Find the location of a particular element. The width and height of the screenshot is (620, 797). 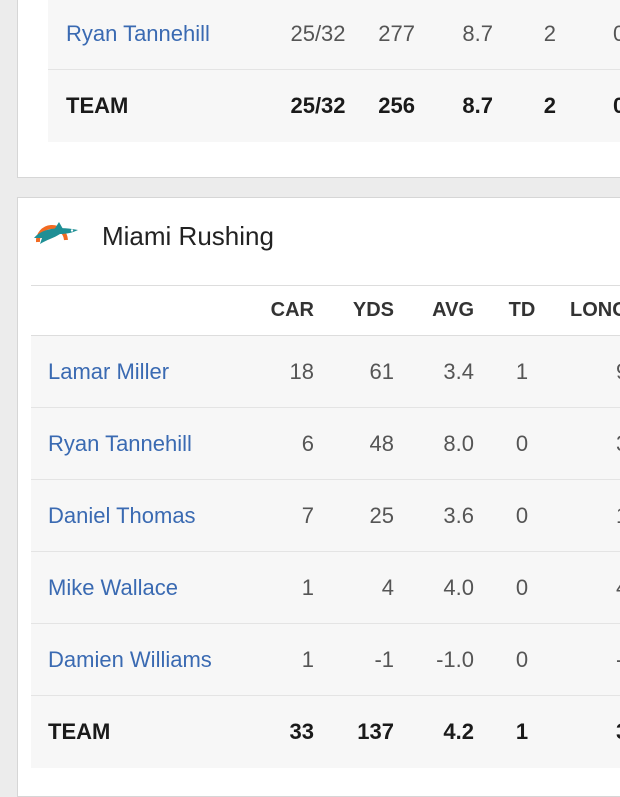

table-row: Ryan Tannehill 25/32 277 8.7 2 0 is located at coordinates (334, 35).